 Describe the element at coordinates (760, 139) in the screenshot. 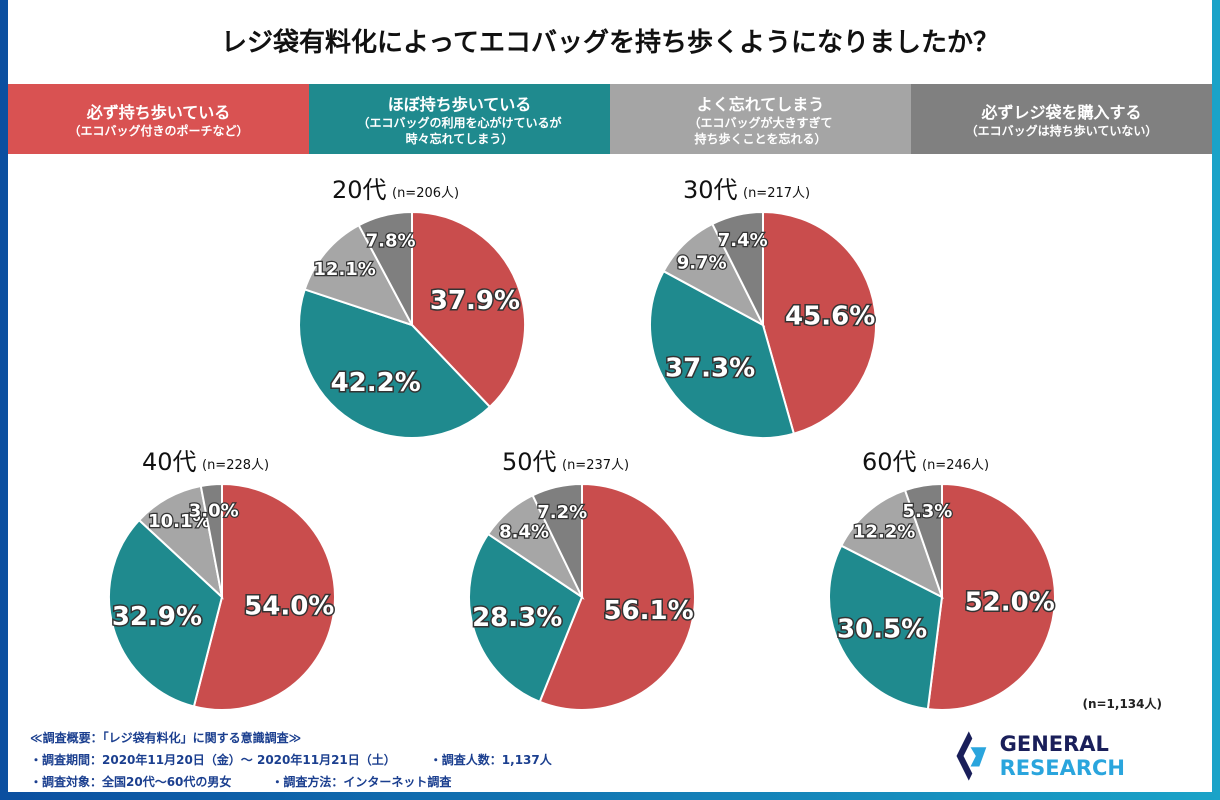

I see `legend-sub: 持ち歩くことを忘れる）` at that location.